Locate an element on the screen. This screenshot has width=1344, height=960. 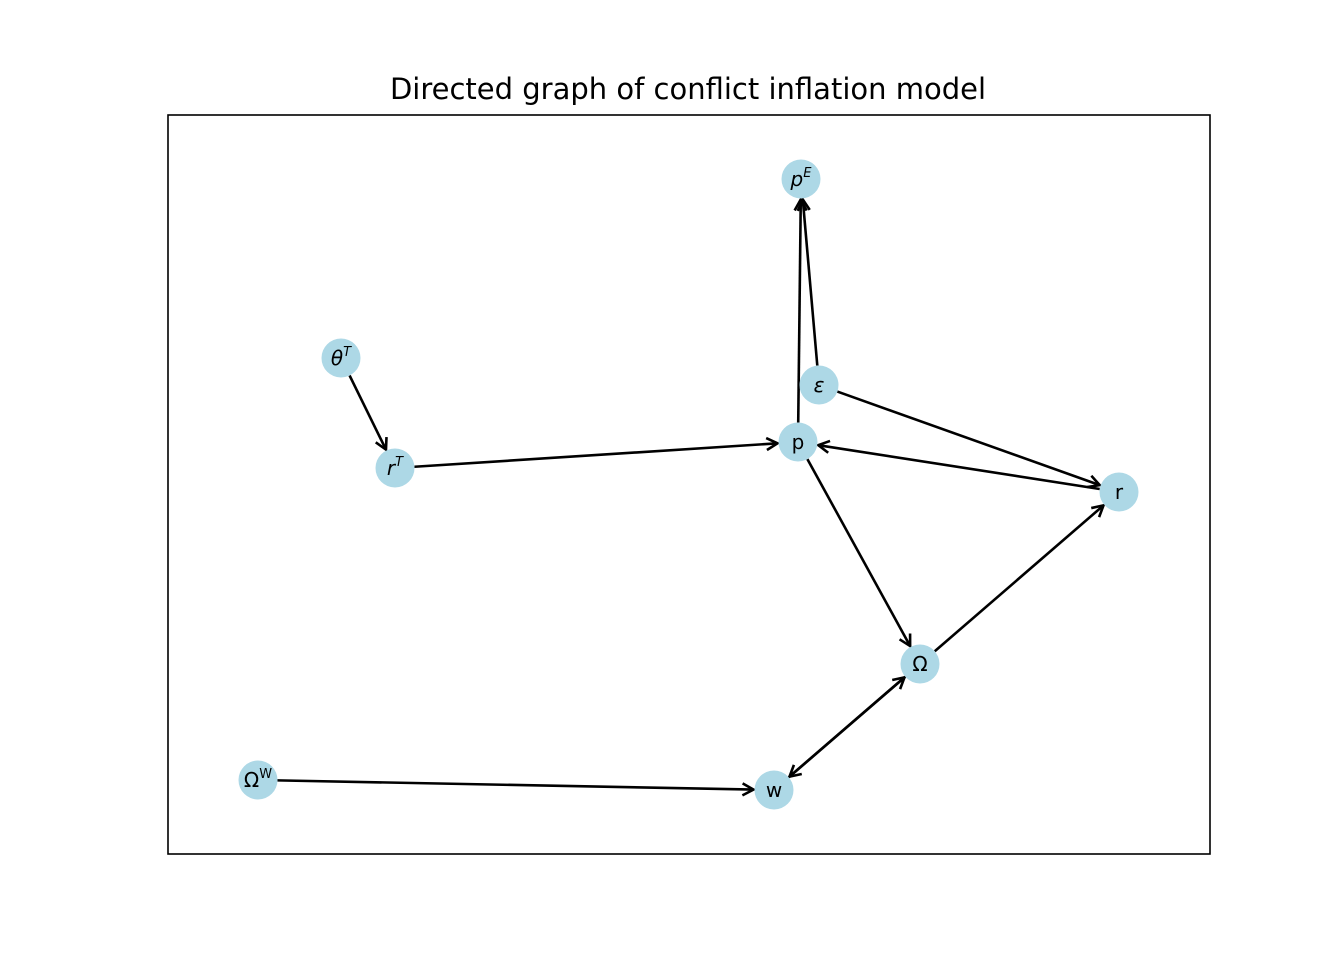
node-label: p is located at coordinates (798, 442).